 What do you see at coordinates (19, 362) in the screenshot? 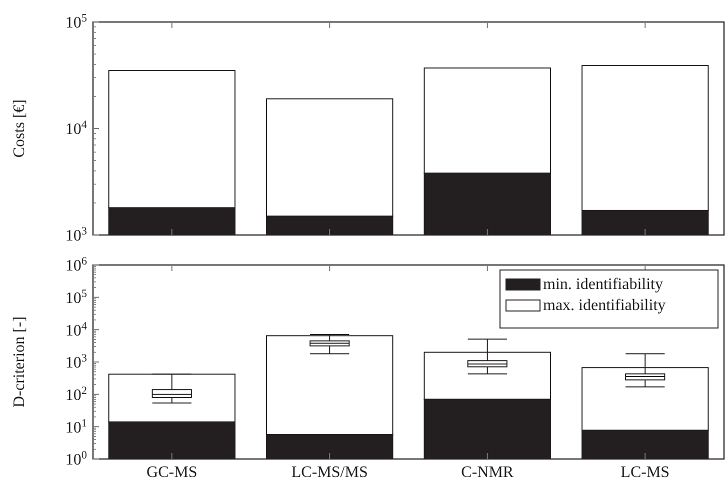
I see `y-axis-title: D-criterion [-]` at bounding box center [19, 362].